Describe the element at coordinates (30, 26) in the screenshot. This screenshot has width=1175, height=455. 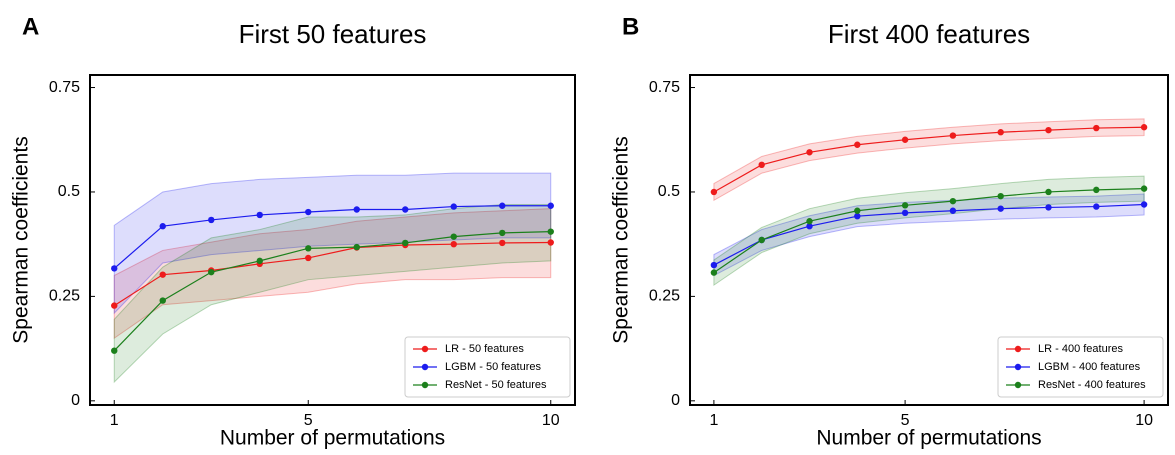
I see `panel-label: A` at that location.